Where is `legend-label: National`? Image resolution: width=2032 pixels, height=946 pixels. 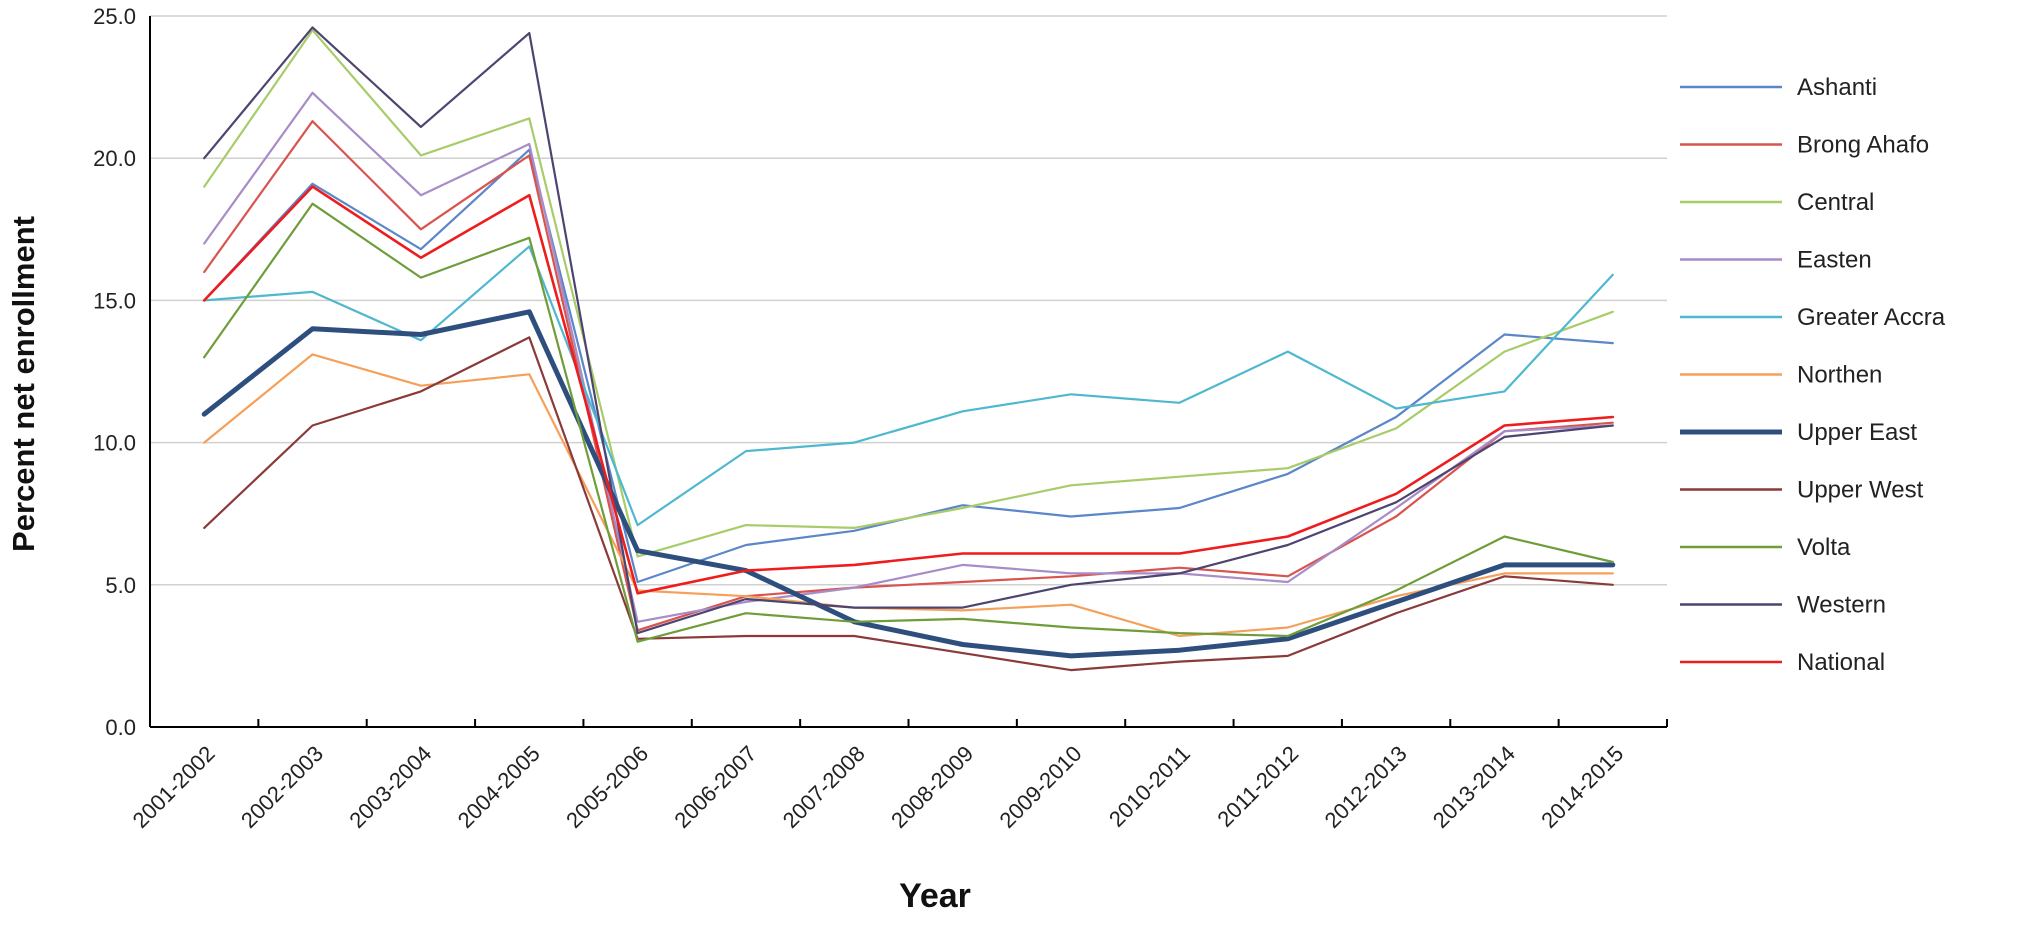
legend-label: National is located at coordinates (1841, 662).